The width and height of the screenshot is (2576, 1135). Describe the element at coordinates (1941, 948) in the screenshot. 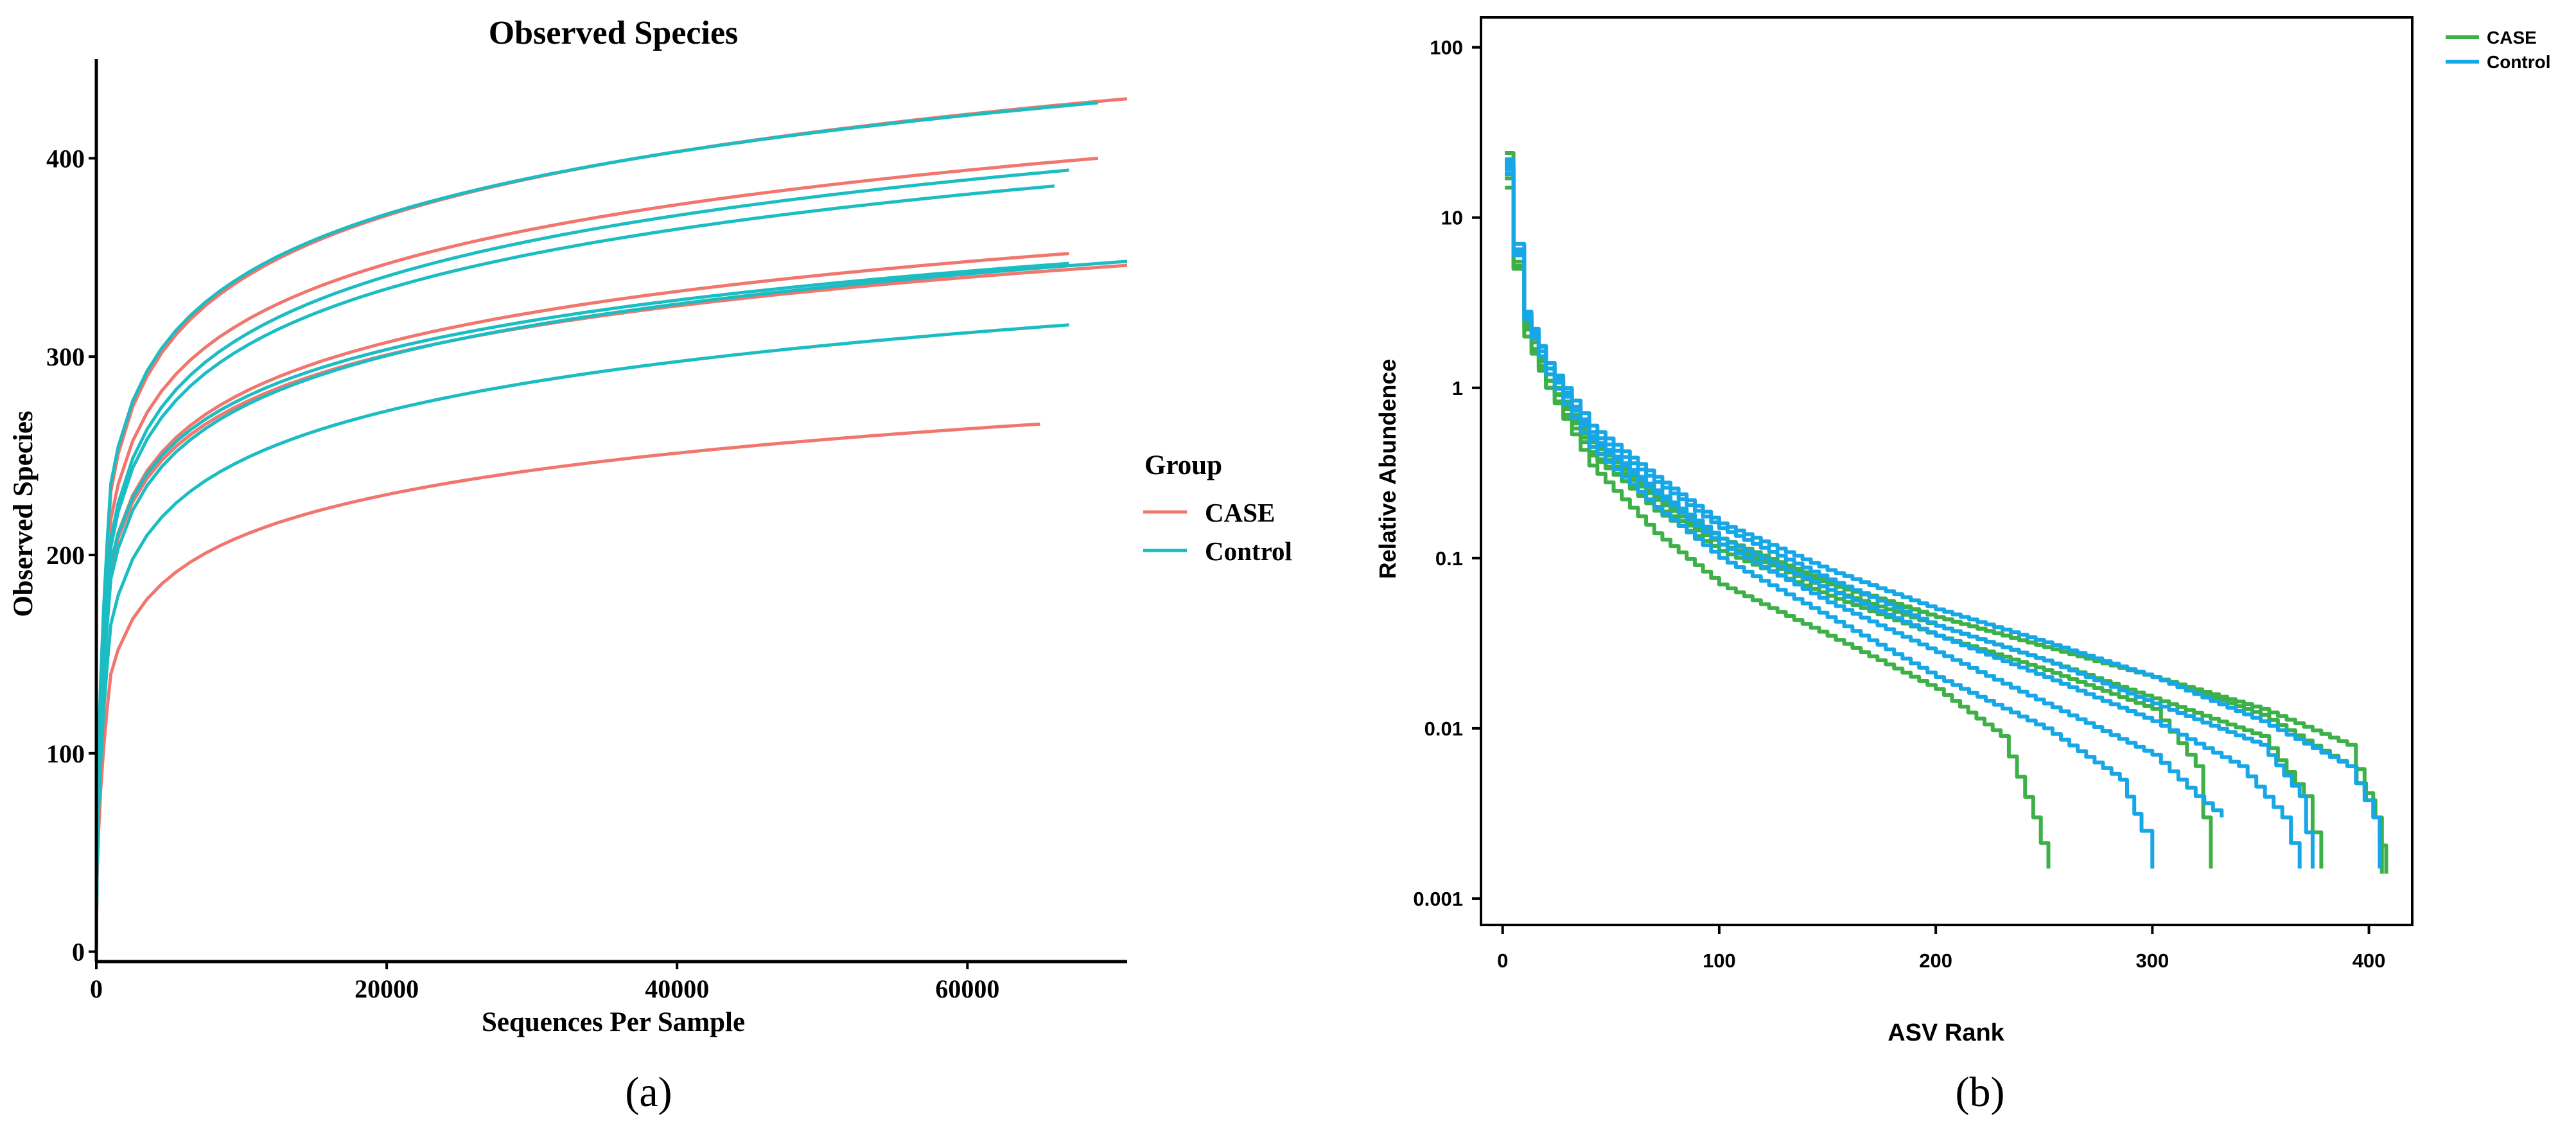

I see `chart-b-x-ticks: 0 100 200 300 400` at that location.